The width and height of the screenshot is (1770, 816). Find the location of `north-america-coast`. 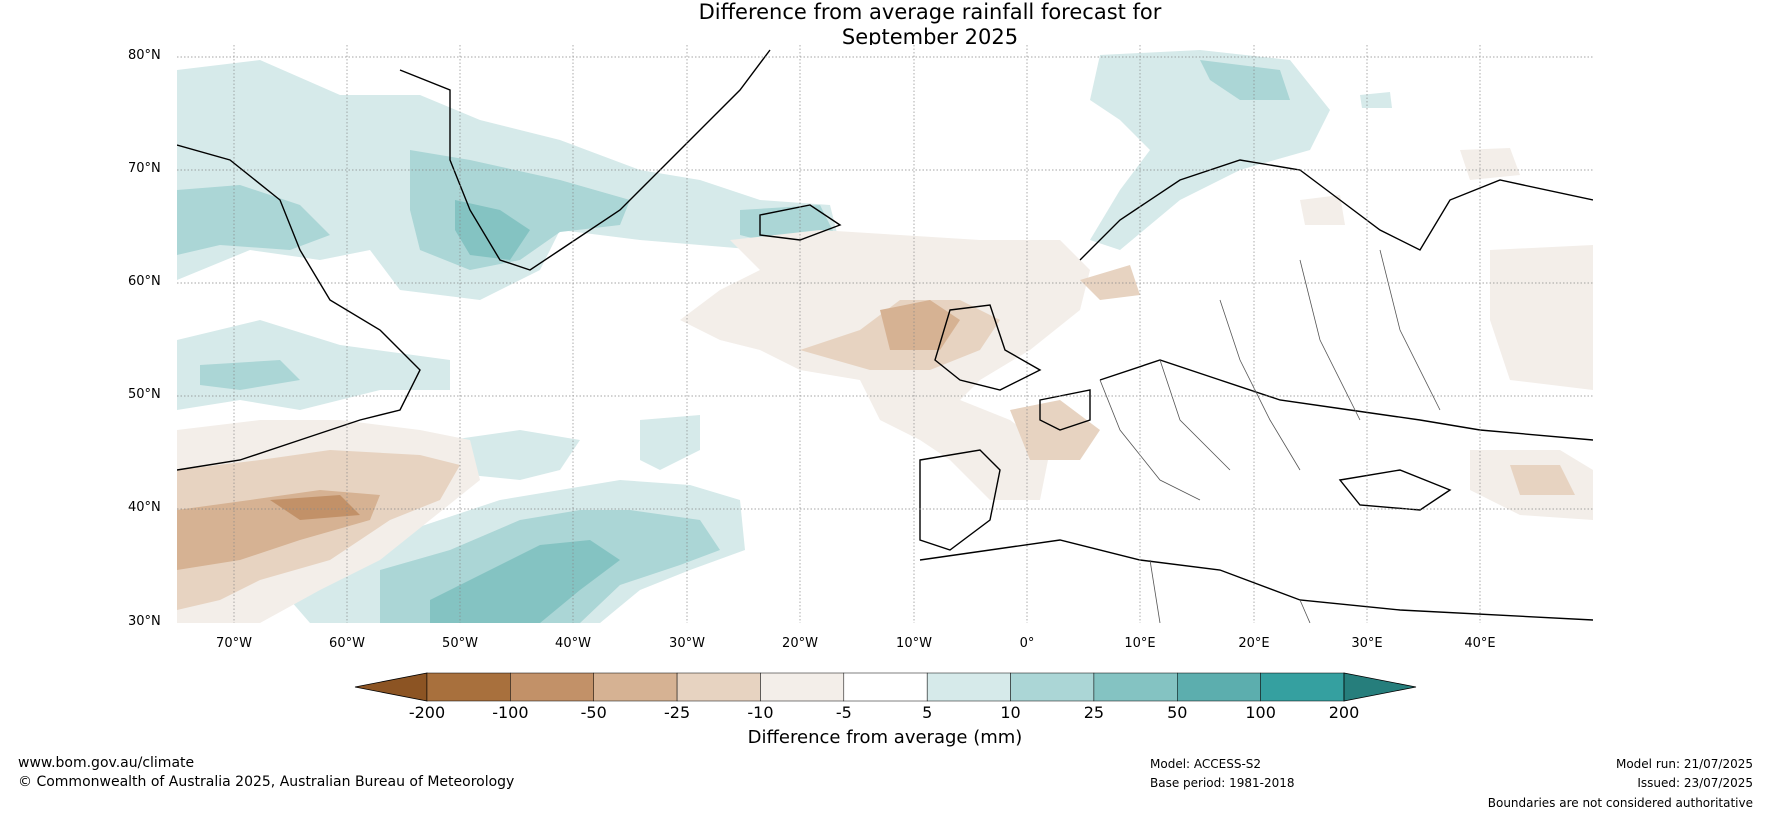

north-america-coast is located at coordinates (299, 307).